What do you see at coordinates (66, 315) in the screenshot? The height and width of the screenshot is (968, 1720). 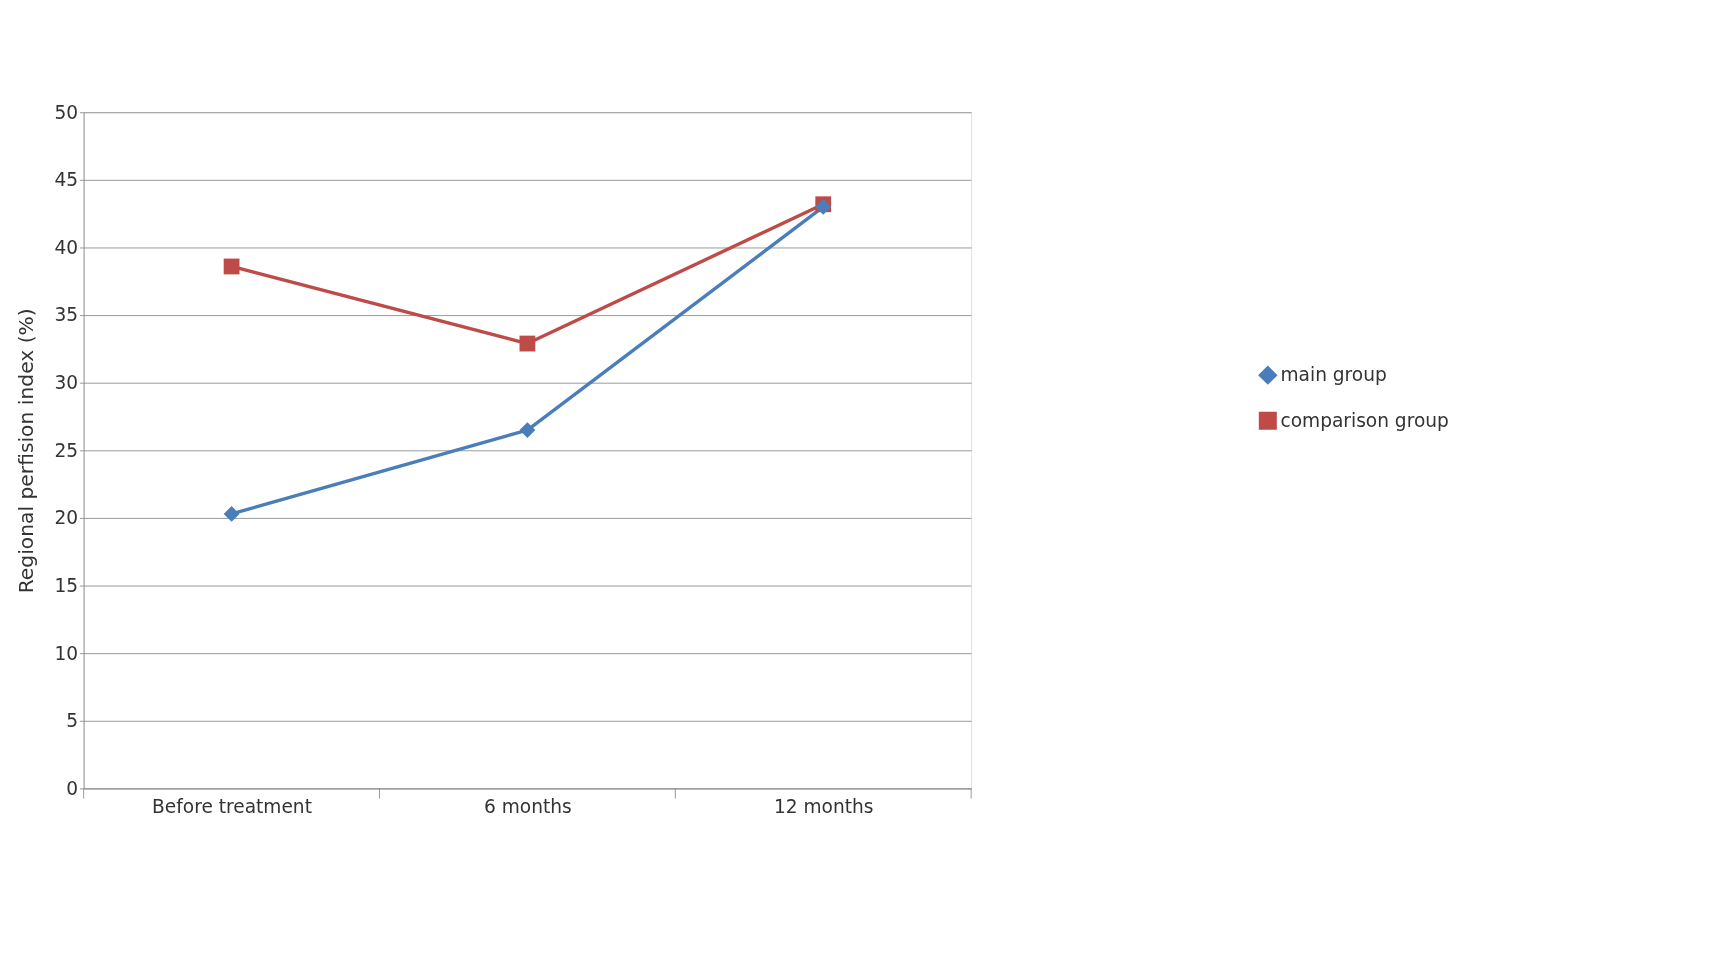 I see `y-tick-label: 35` at bounding box center [66, 315].